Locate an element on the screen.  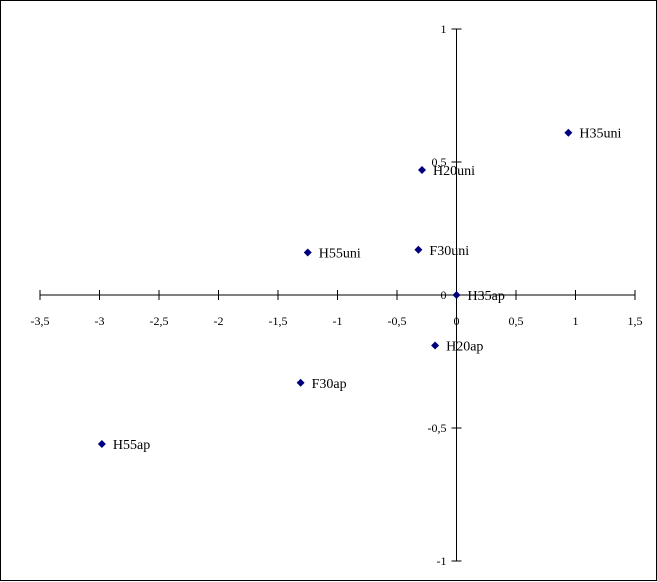
data-point-label: F30uni is located at coordinates (449, 251).